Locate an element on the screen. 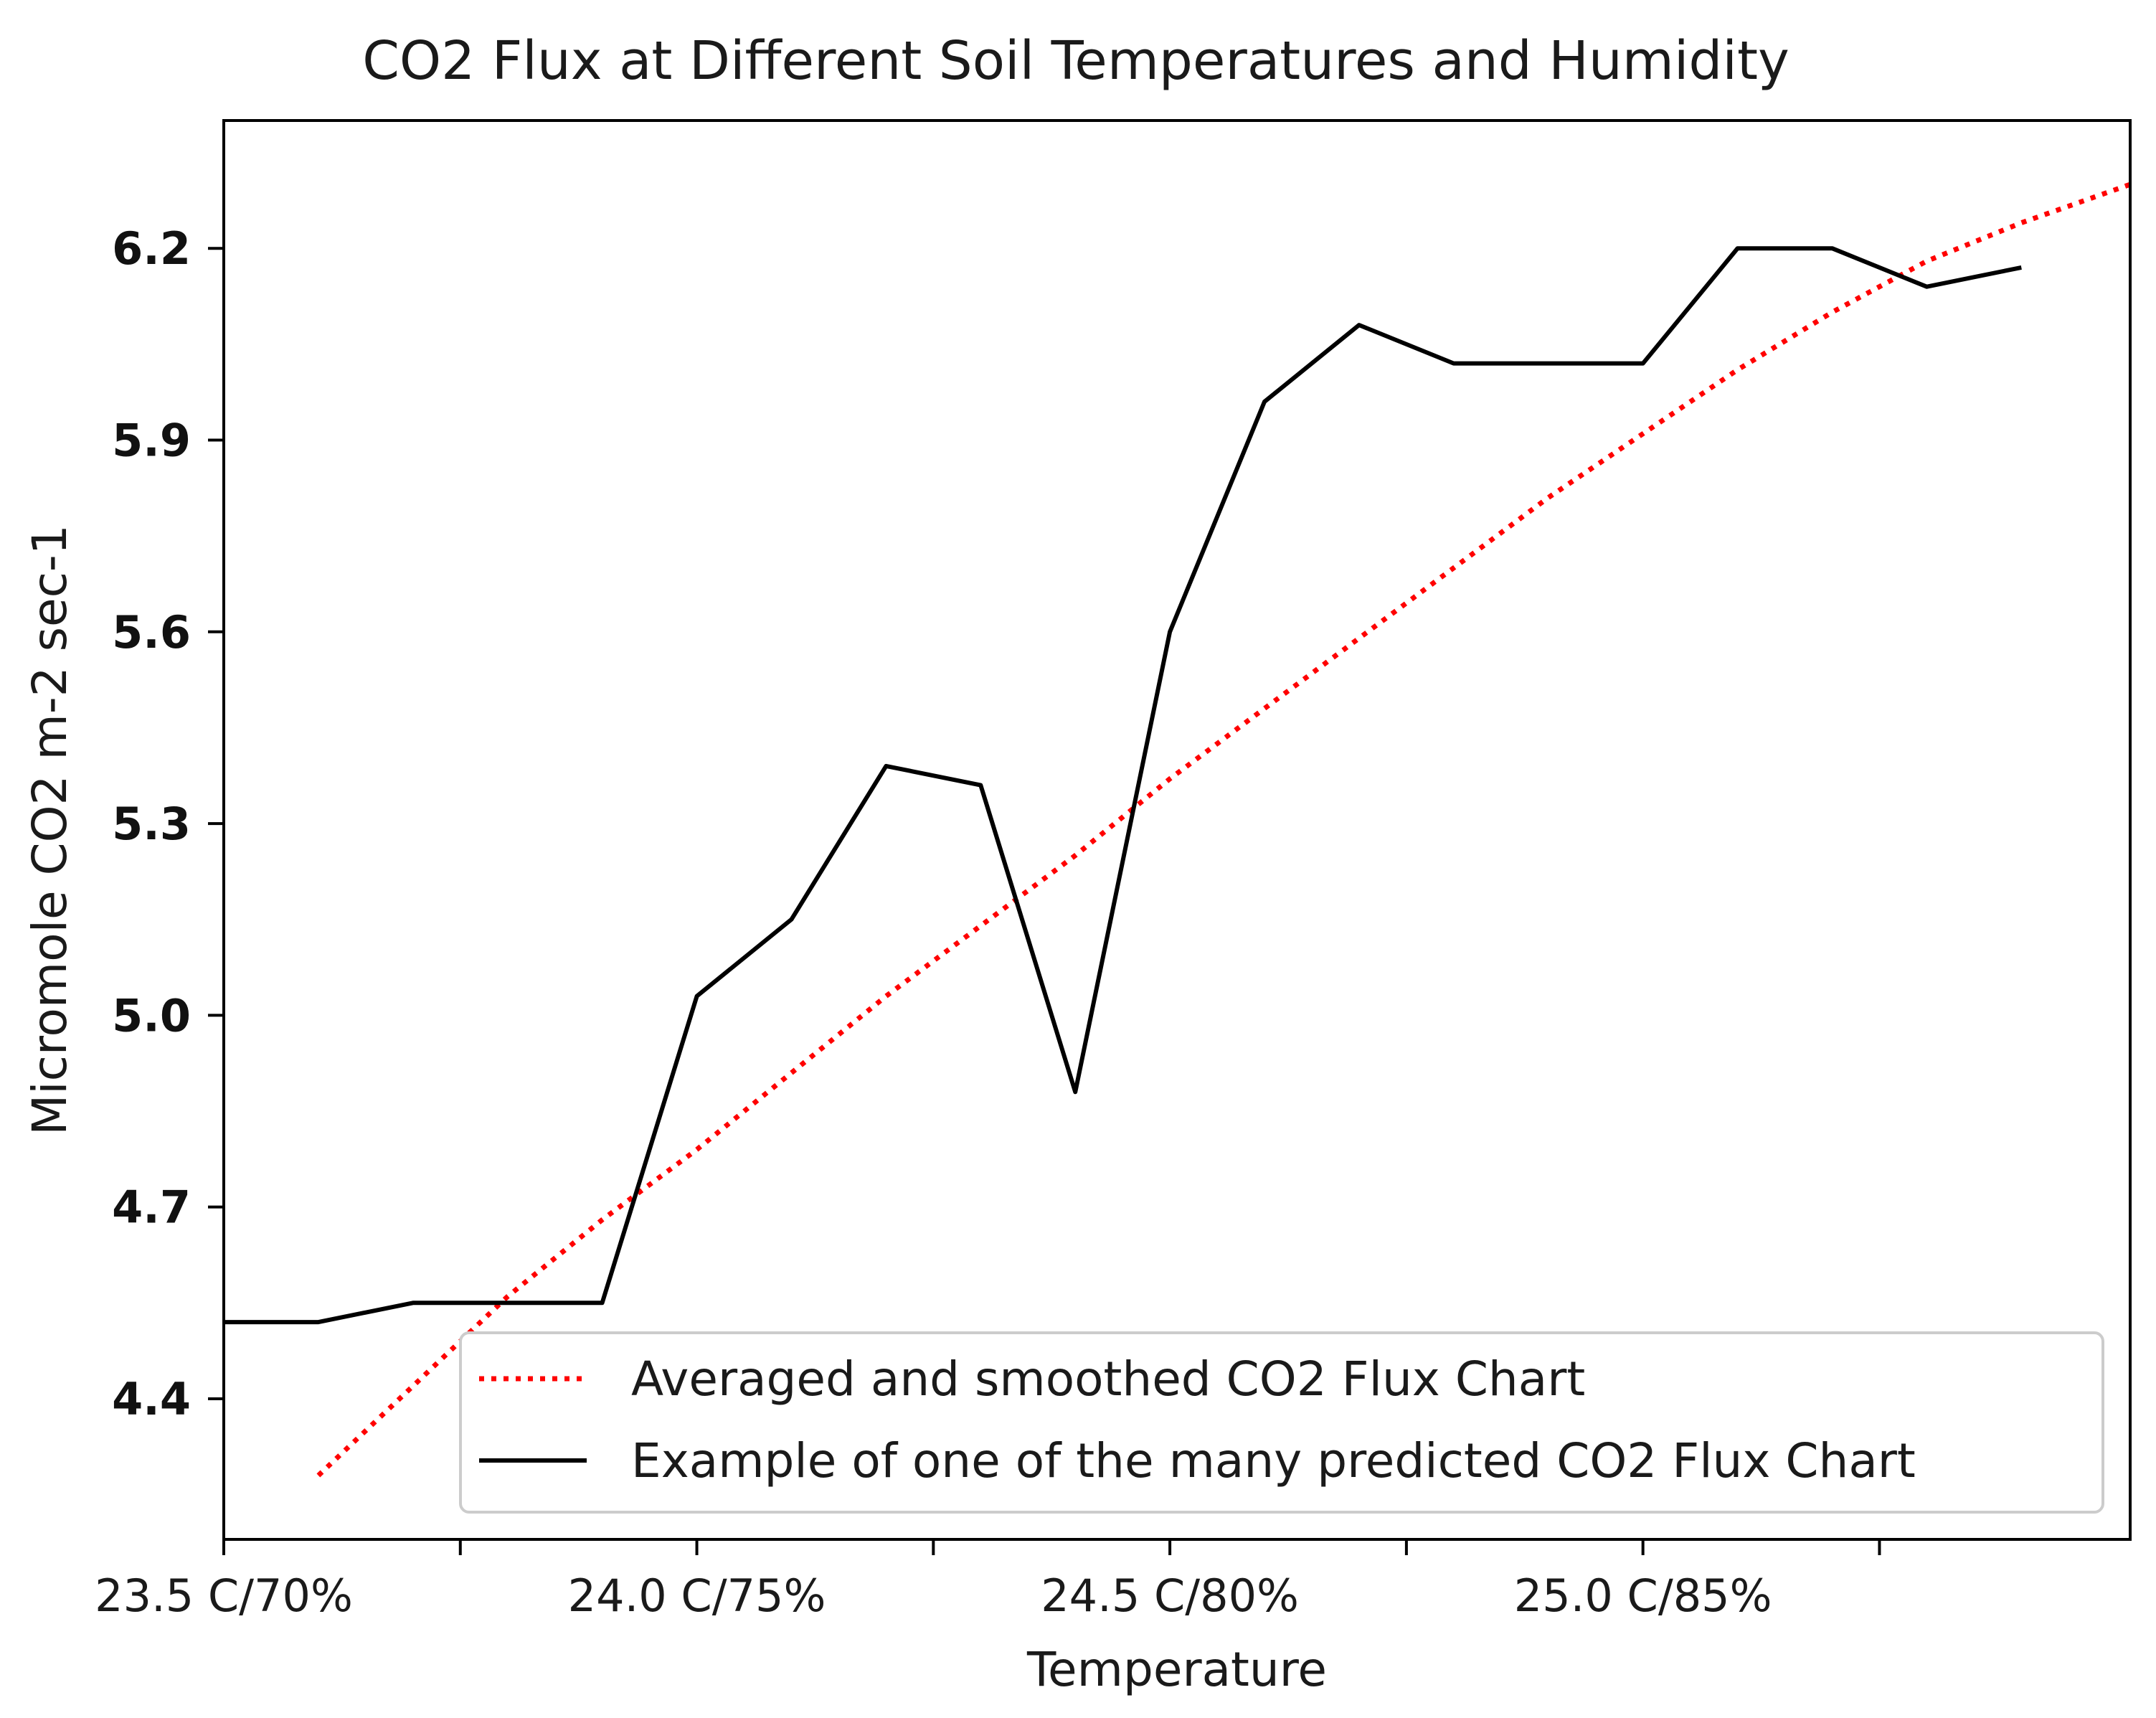  x-axis-ticks: 23.5 C/70% 24.0 C/75% 24.5 C/80% 25.0 C/85% is located at coordinates (988, 1581).